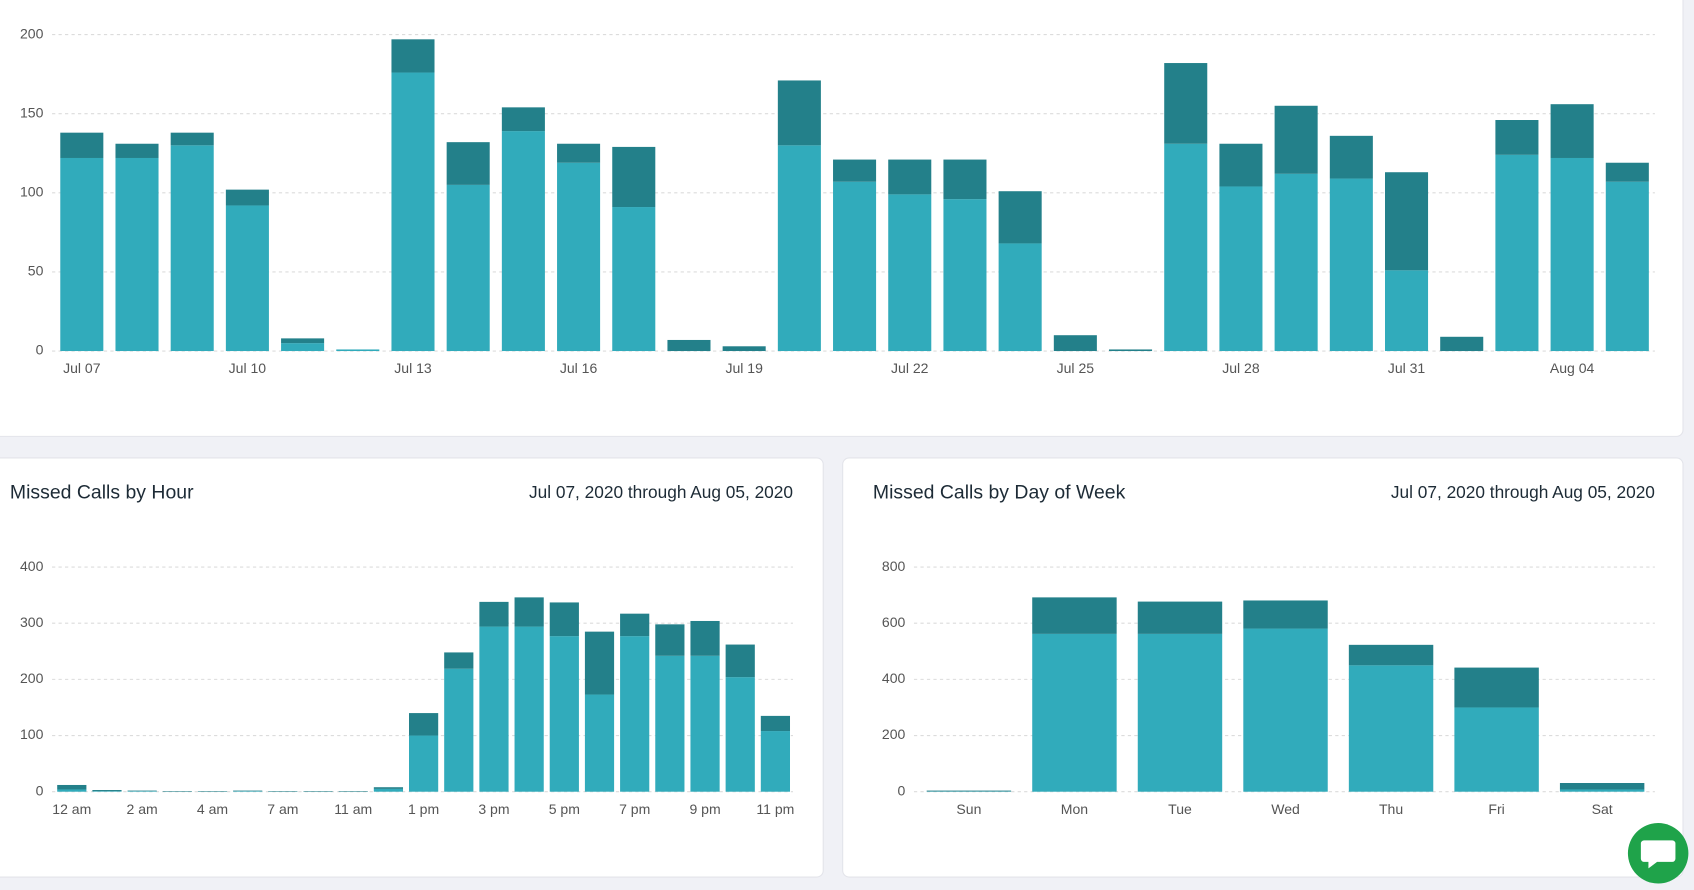 This screenshot has height=890, width=1694. I want to click on chat-icon, so click(1658, 854).